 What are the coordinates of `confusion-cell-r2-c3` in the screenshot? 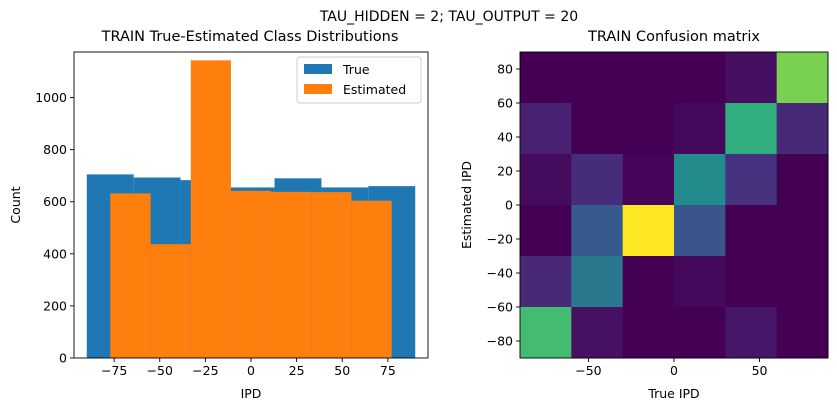 It's located at (700, 180).